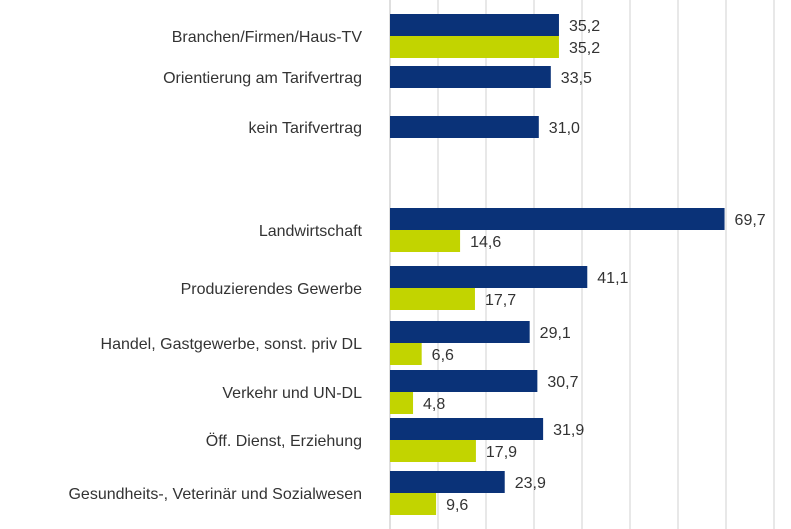  Describe the element at coordinates (500, 300) in the screenshot. I see `data-label: 17,7` at that location.